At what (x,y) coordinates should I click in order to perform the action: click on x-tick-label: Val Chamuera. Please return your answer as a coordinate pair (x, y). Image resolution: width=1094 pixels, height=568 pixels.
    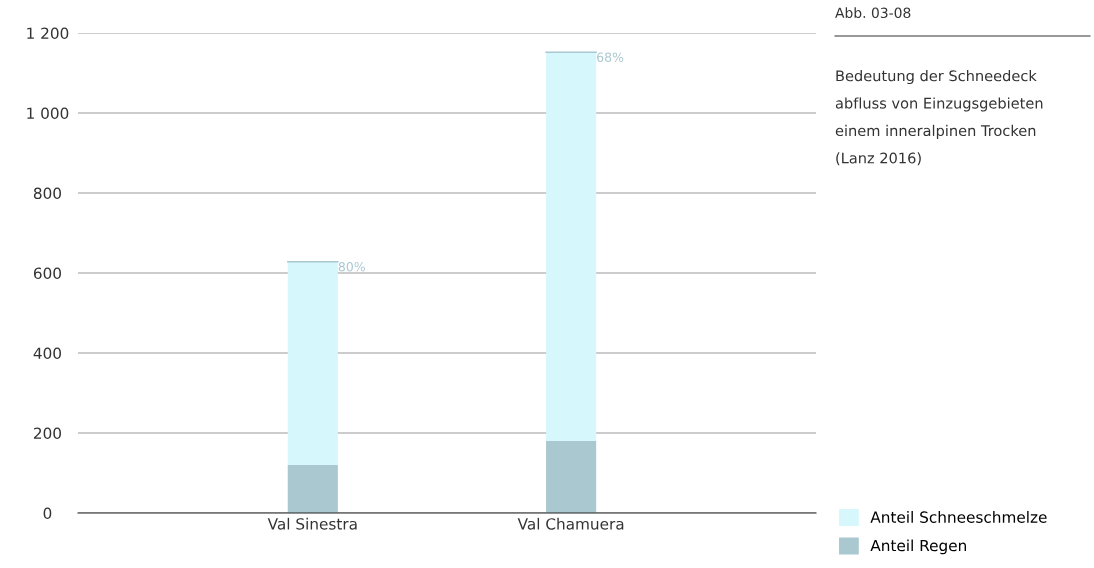
    Looking at the image, I should click on (570, 523).